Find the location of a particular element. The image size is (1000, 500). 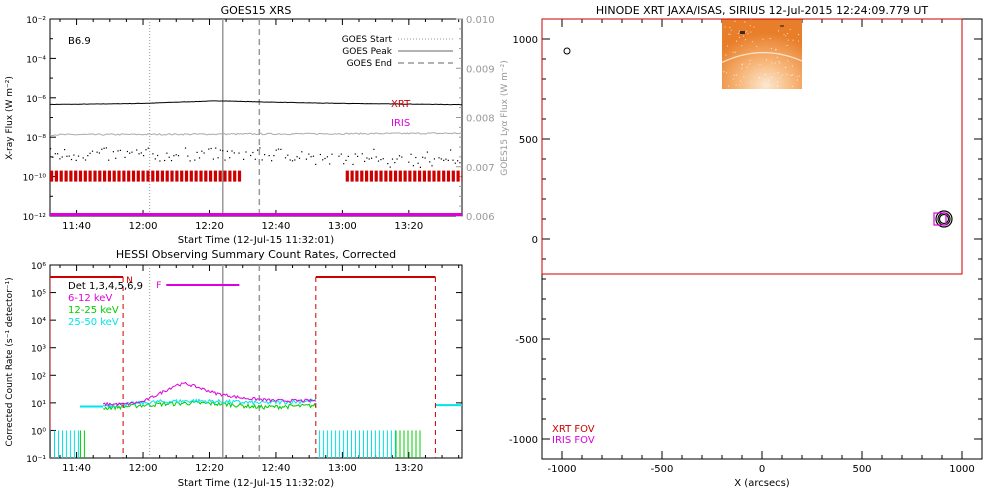

image-feature is located at coordinates (742, 32).